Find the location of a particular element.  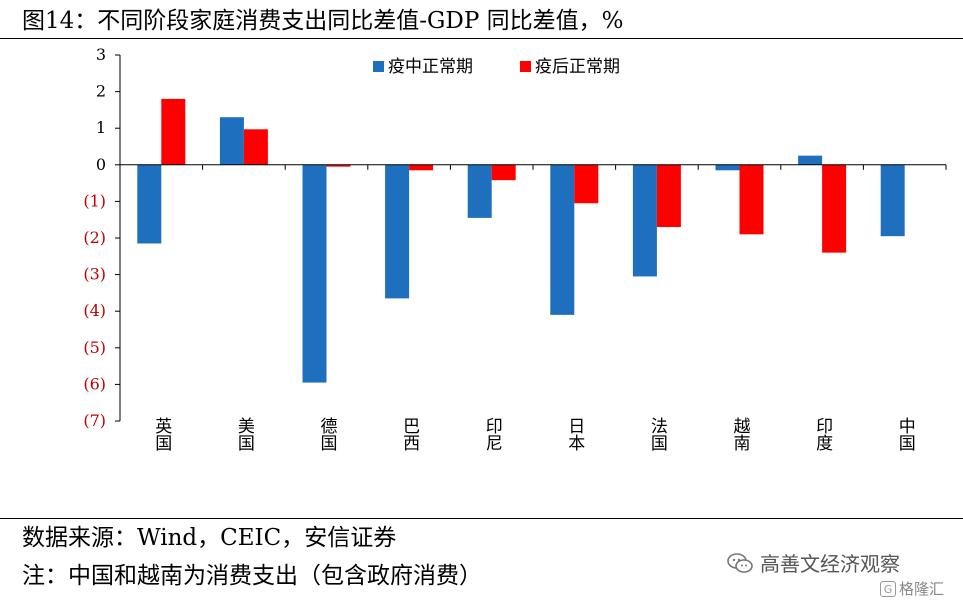

y-tick-label: (4) is located at coordinates (94, 310).